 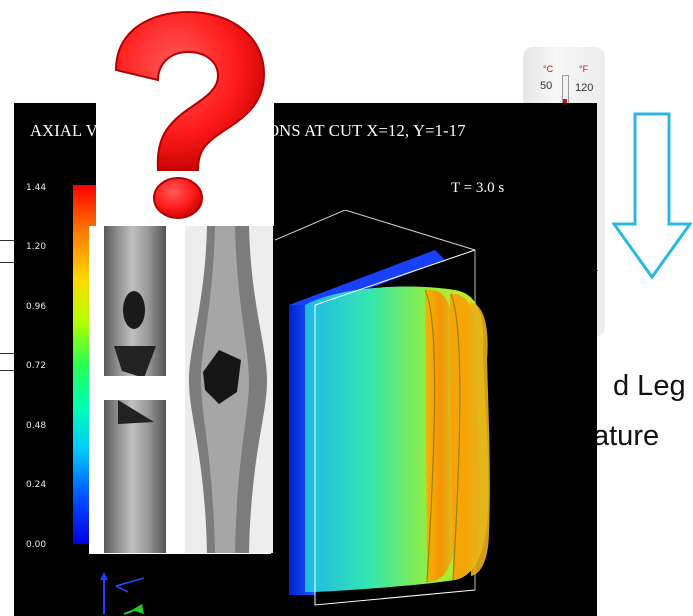 What do you see at coordinates (190, 114) in the screenshot?
I see `question-mark-icon` at bounding box center [190, 114].